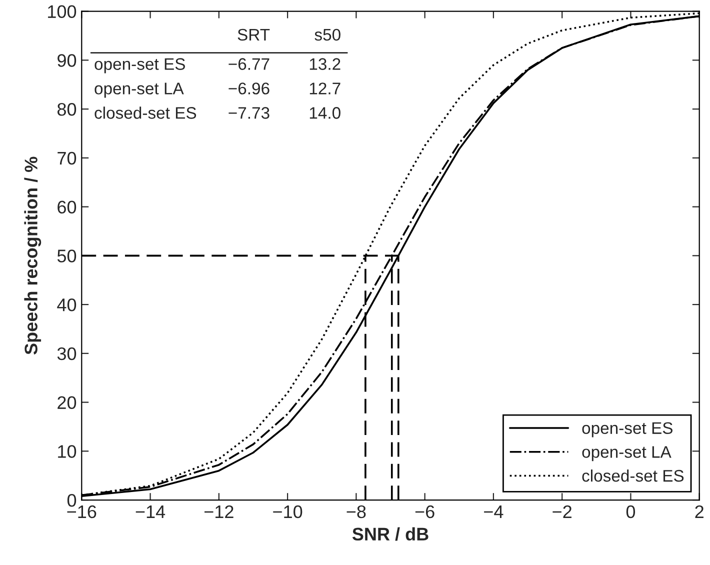 Image resolution: width=710 pixels, height=565 pixels. Describe the element at coordinates (627, 430) in the screenshot. I see `legend-label: open-set ES` at that location.